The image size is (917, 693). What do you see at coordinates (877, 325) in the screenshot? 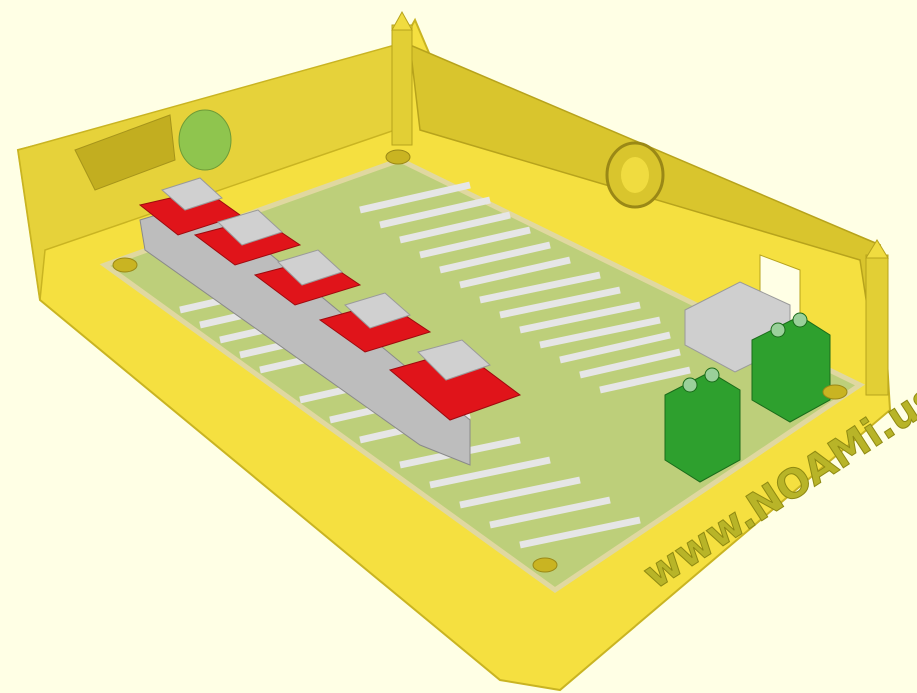
I see `corner-post-right` at bounding box center [877, 325].